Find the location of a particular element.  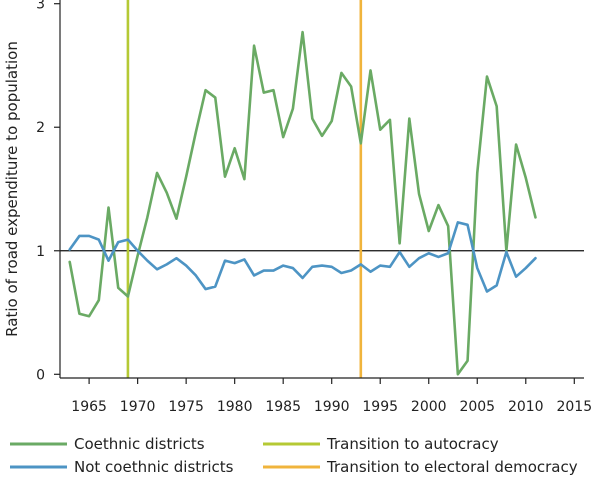

legend-label: Not coethnic districts is located at coordinates (154, 467).